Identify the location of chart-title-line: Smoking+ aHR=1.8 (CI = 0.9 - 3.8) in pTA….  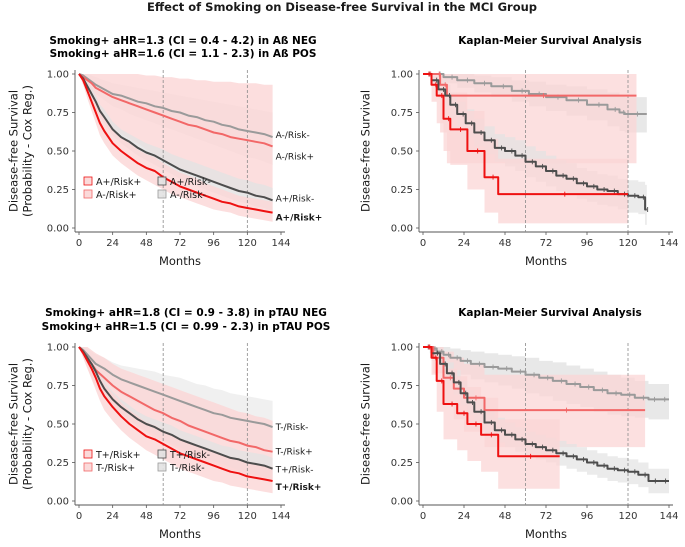
(186, 313).